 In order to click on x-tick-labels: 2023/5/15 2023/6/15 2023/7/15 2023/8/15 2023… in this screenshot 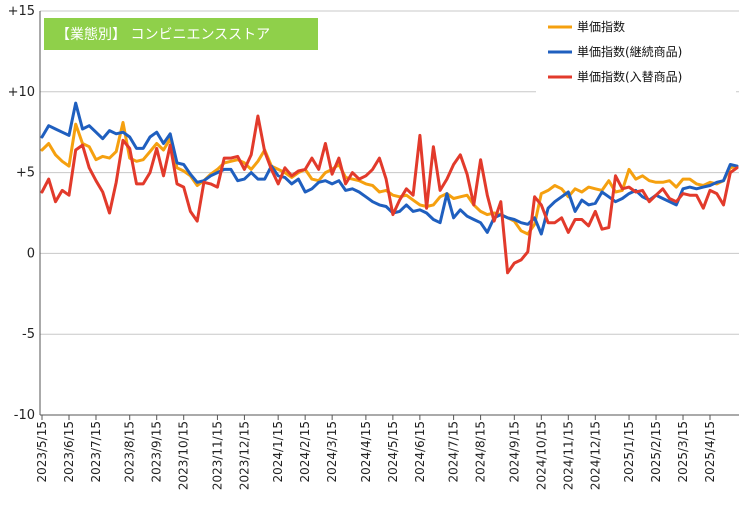, I will do `click(376, 455)`.